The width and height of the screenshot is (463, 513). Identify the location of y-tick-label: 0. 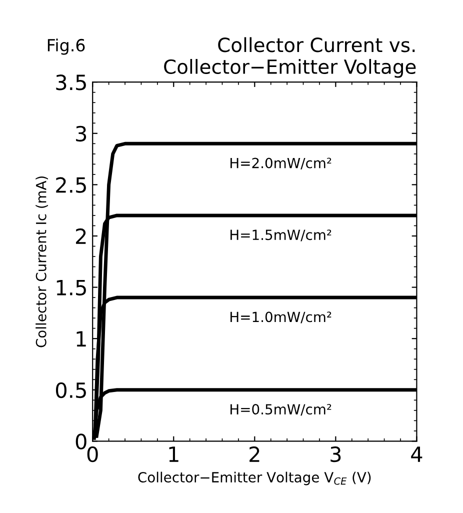
(81, 442).